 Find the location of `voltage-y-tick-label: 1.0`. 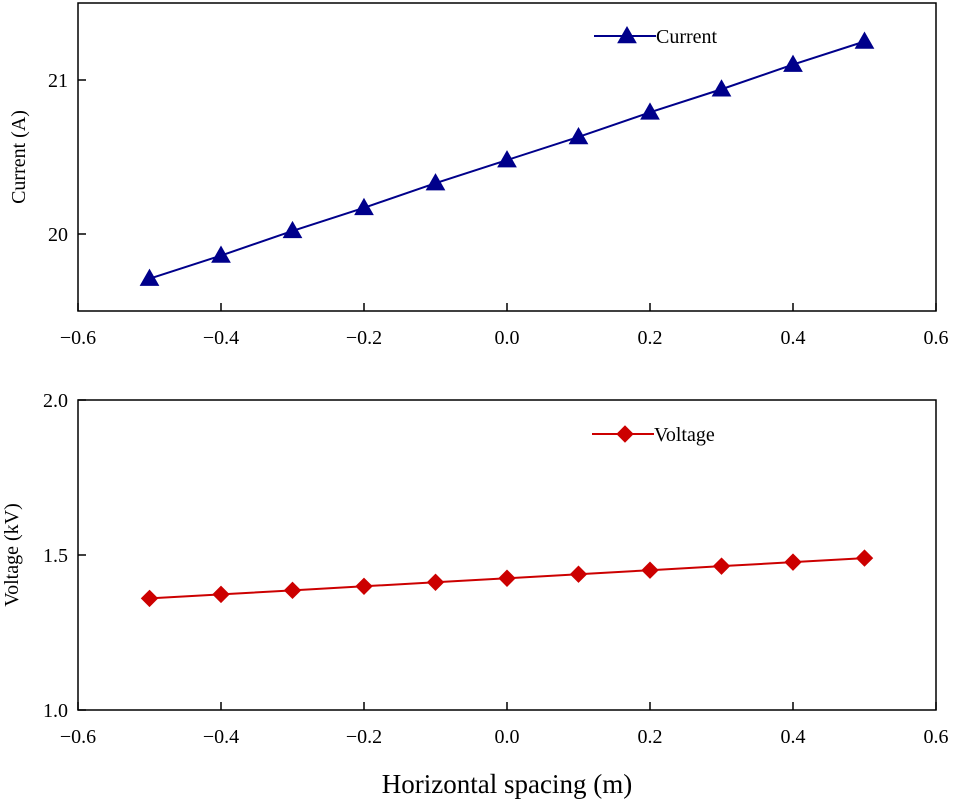

voltage-y-tick-label: 1.0 is located at coordinates (55, 711).